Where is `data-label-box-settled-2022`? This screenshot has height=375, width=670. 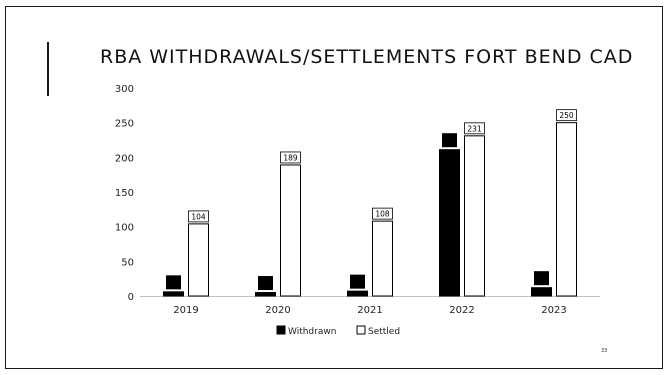
data-label-box-settled-2022 is located at coordinates (474, 128).